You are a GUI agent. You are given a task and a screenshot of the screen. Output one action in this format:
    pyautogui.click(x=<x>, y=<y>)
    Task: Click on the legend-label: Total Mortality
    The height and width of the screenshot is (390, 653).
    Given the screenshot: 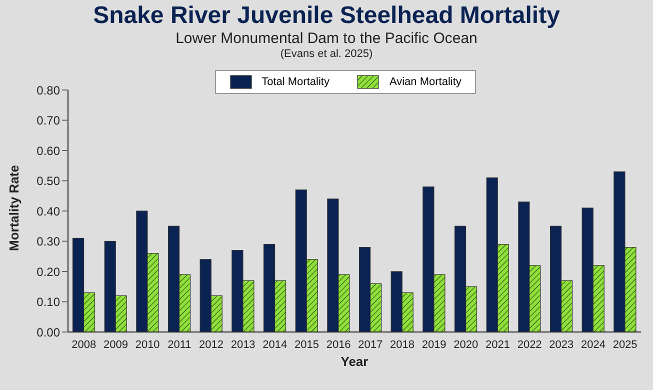 What is the action you would take?
    pyautogui.click(x=295, y=82)
    